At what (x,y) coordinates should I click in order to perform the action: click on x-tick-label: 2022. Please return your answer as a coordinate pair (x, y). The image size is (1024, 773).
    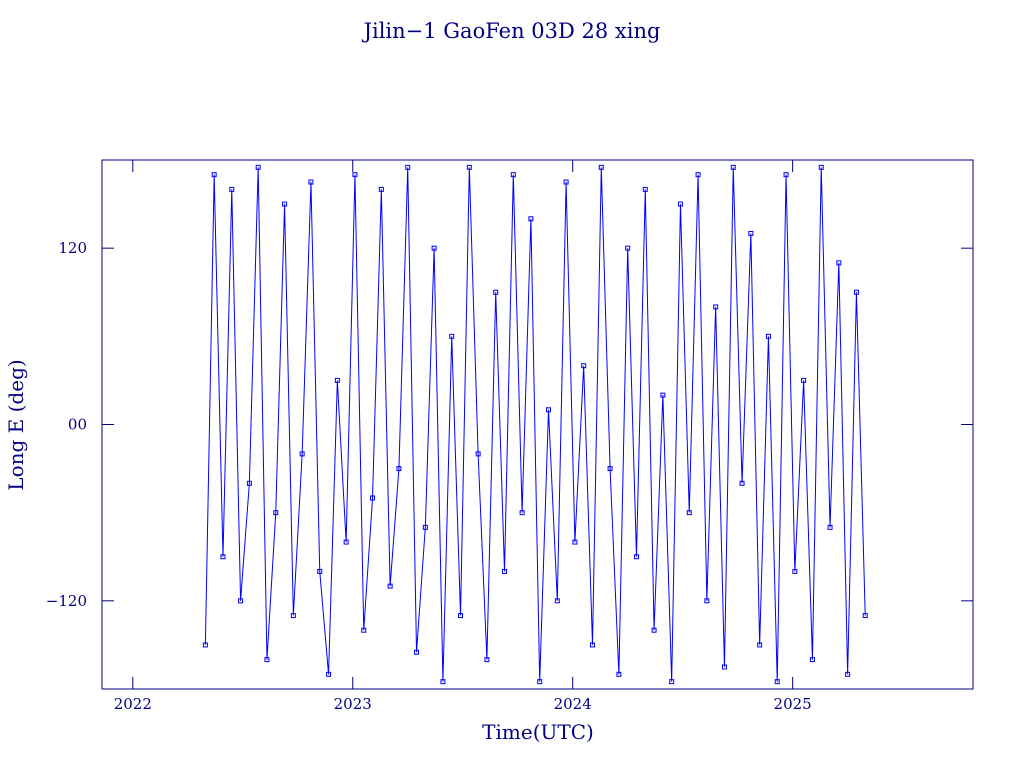
    Looking at the image, I should click on (133, 704).